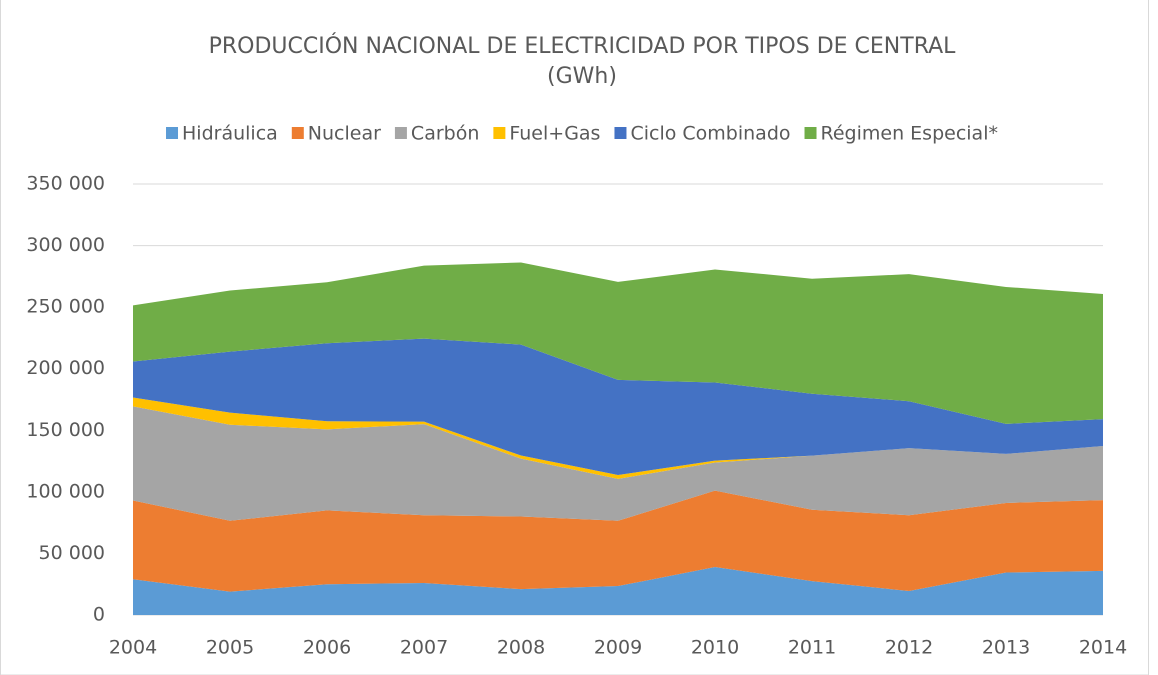  What do you see at coordinates (230, 134) in the screenshot?
I see `legend-label: Hidráulica` at bounding box center [230, 134].